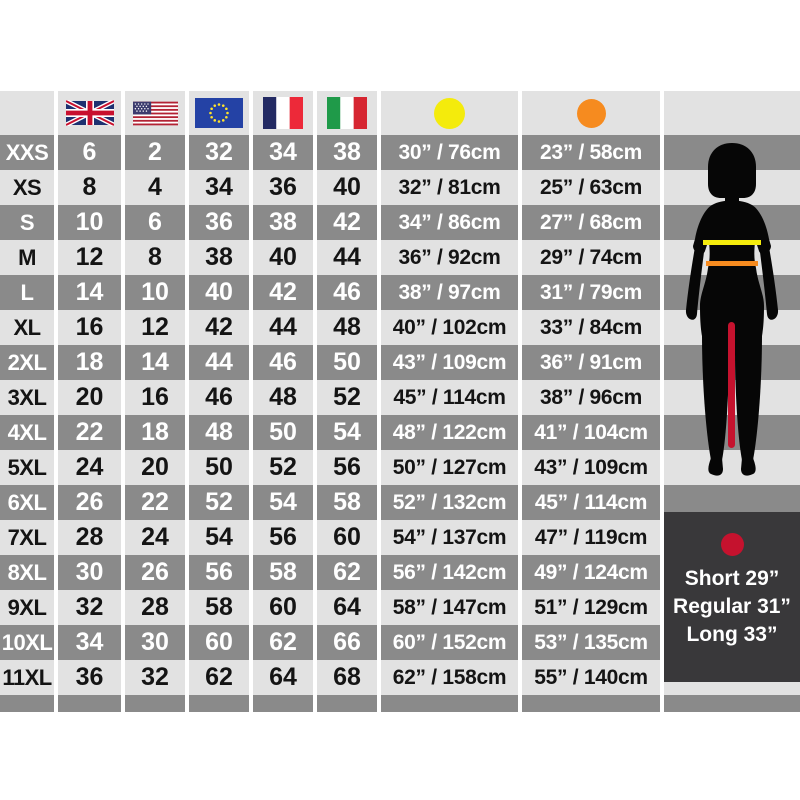 This screenshot has width=800, height=800. Describe the element at coordinates (449, 327) in the screenshot. I see `cell-chest: 40” / 102cm` at that location.